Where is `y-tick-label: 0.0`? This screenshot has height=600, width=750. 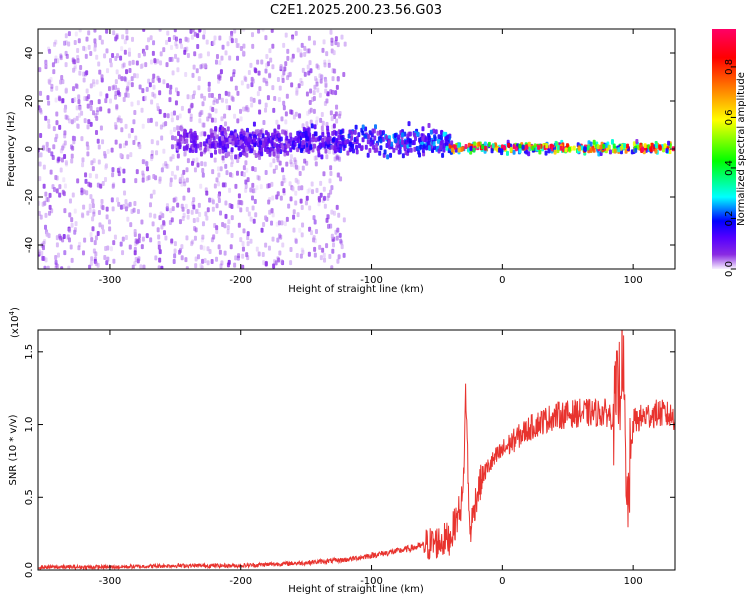
y-tick-label: 0.0 is located at coordinates (29, 570).